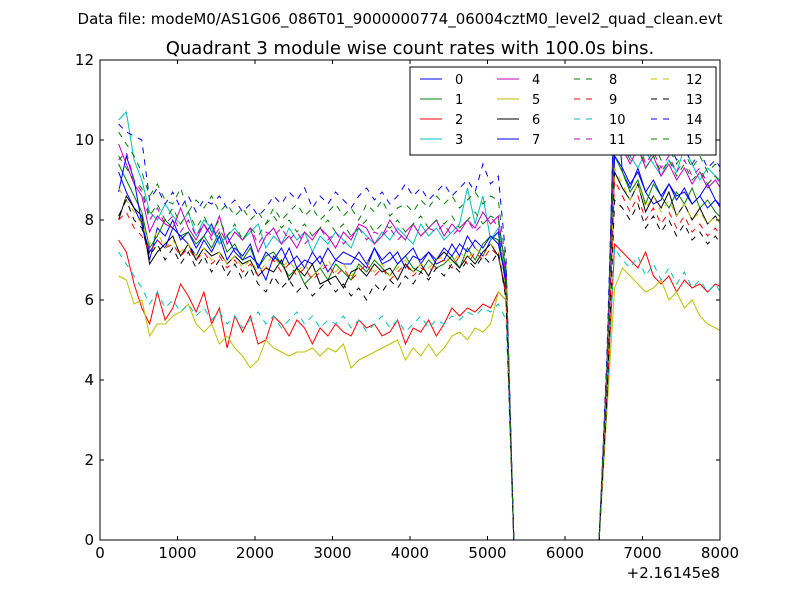 This screenshot has height=600, width=800. Describe the element at coordinates (459, 140) in the screenshot. I see `legend-label-3: 3` at that location.